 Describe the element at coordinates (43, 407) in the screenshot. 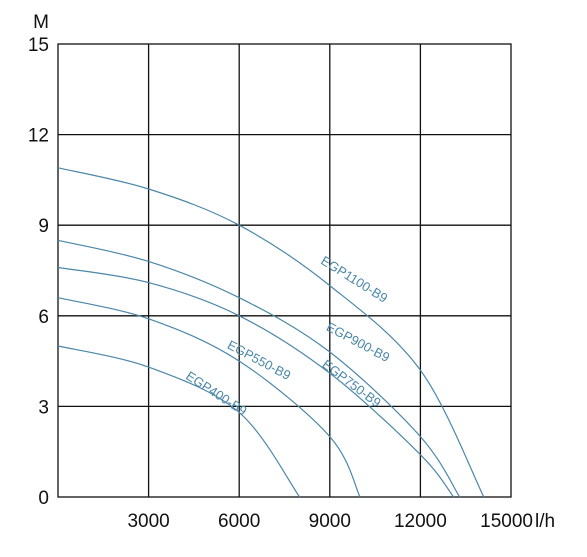

I see `y-tick-label: 3` at that location.